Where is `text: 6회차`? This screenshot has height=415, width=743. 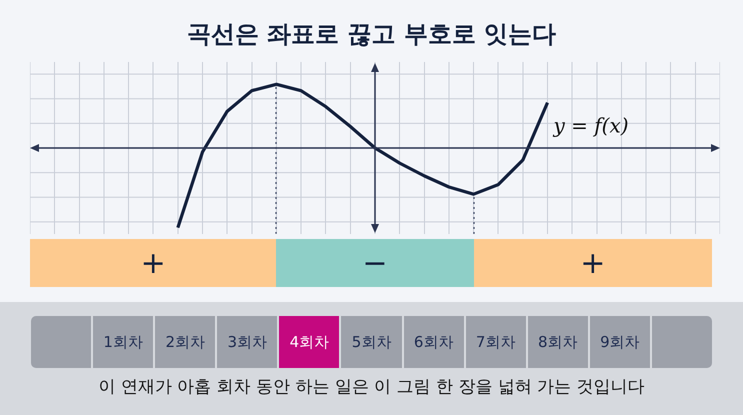 text: 6회차 is located at coordinates (434, 342).